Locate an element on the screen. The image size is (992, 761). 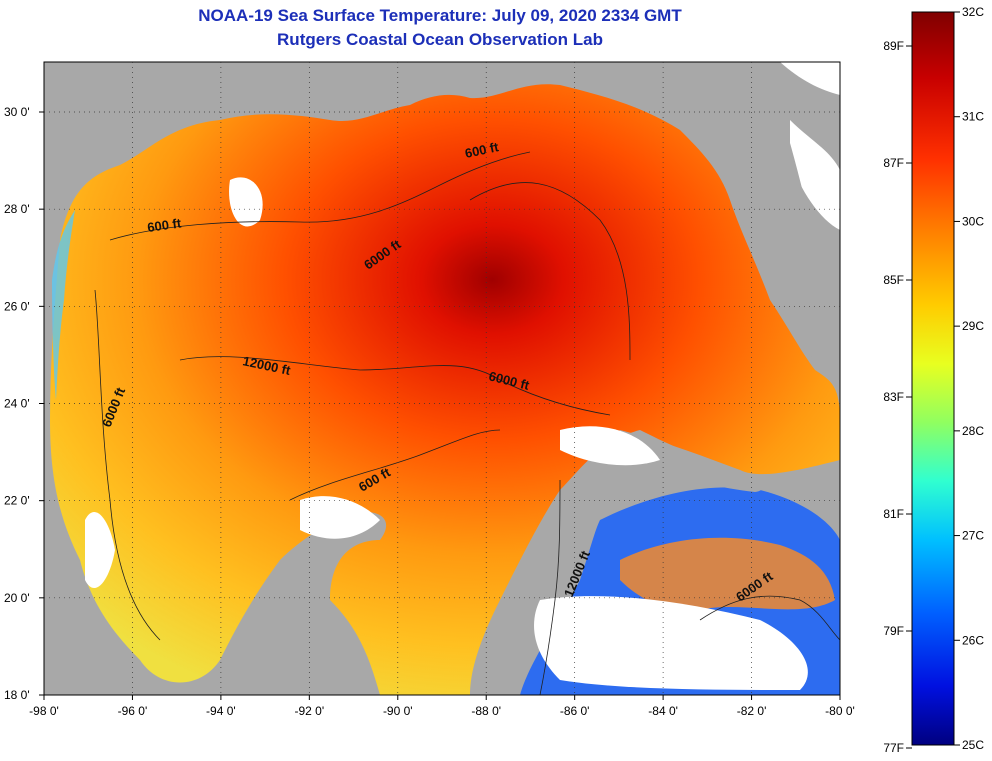
longitude-label: -80 0' is located at coordinates (840, 711).